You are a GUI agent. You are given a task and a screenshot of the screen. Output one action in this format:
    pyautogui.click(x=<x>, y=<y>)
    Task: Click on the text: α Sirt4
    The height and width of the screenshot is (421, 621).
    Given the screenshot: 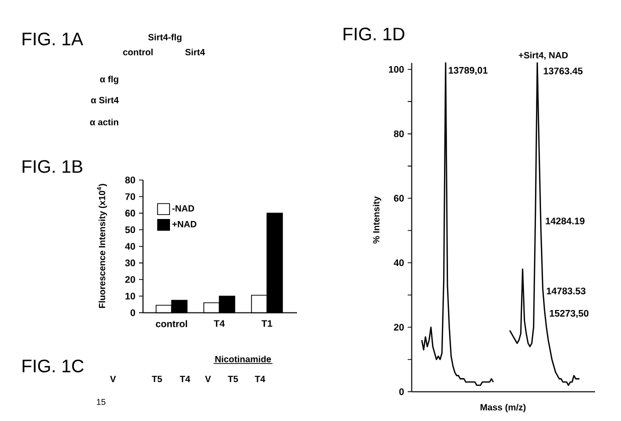 What is the action you would take?
    pyautogui.click(x=105, y=100)
    